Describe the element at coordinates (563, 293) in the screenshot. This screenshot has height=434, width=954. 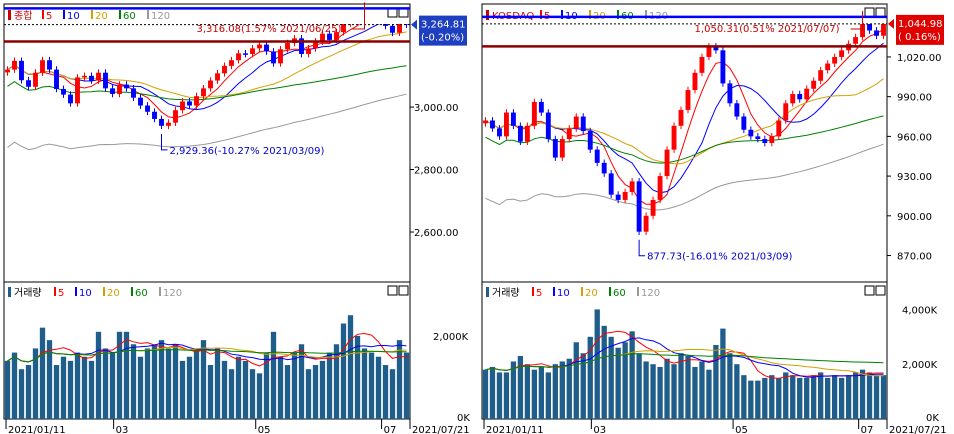
I see `volume-legend-ma-label: 10` at that location.